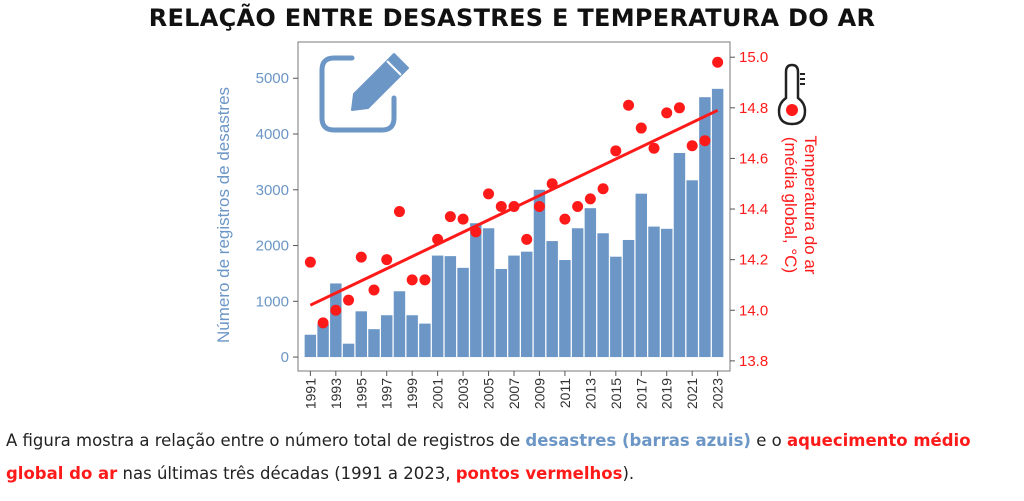  Describe the element at coordinates (463, 393) in the screenshot. I see `x-tick-label: 2003` at that location.